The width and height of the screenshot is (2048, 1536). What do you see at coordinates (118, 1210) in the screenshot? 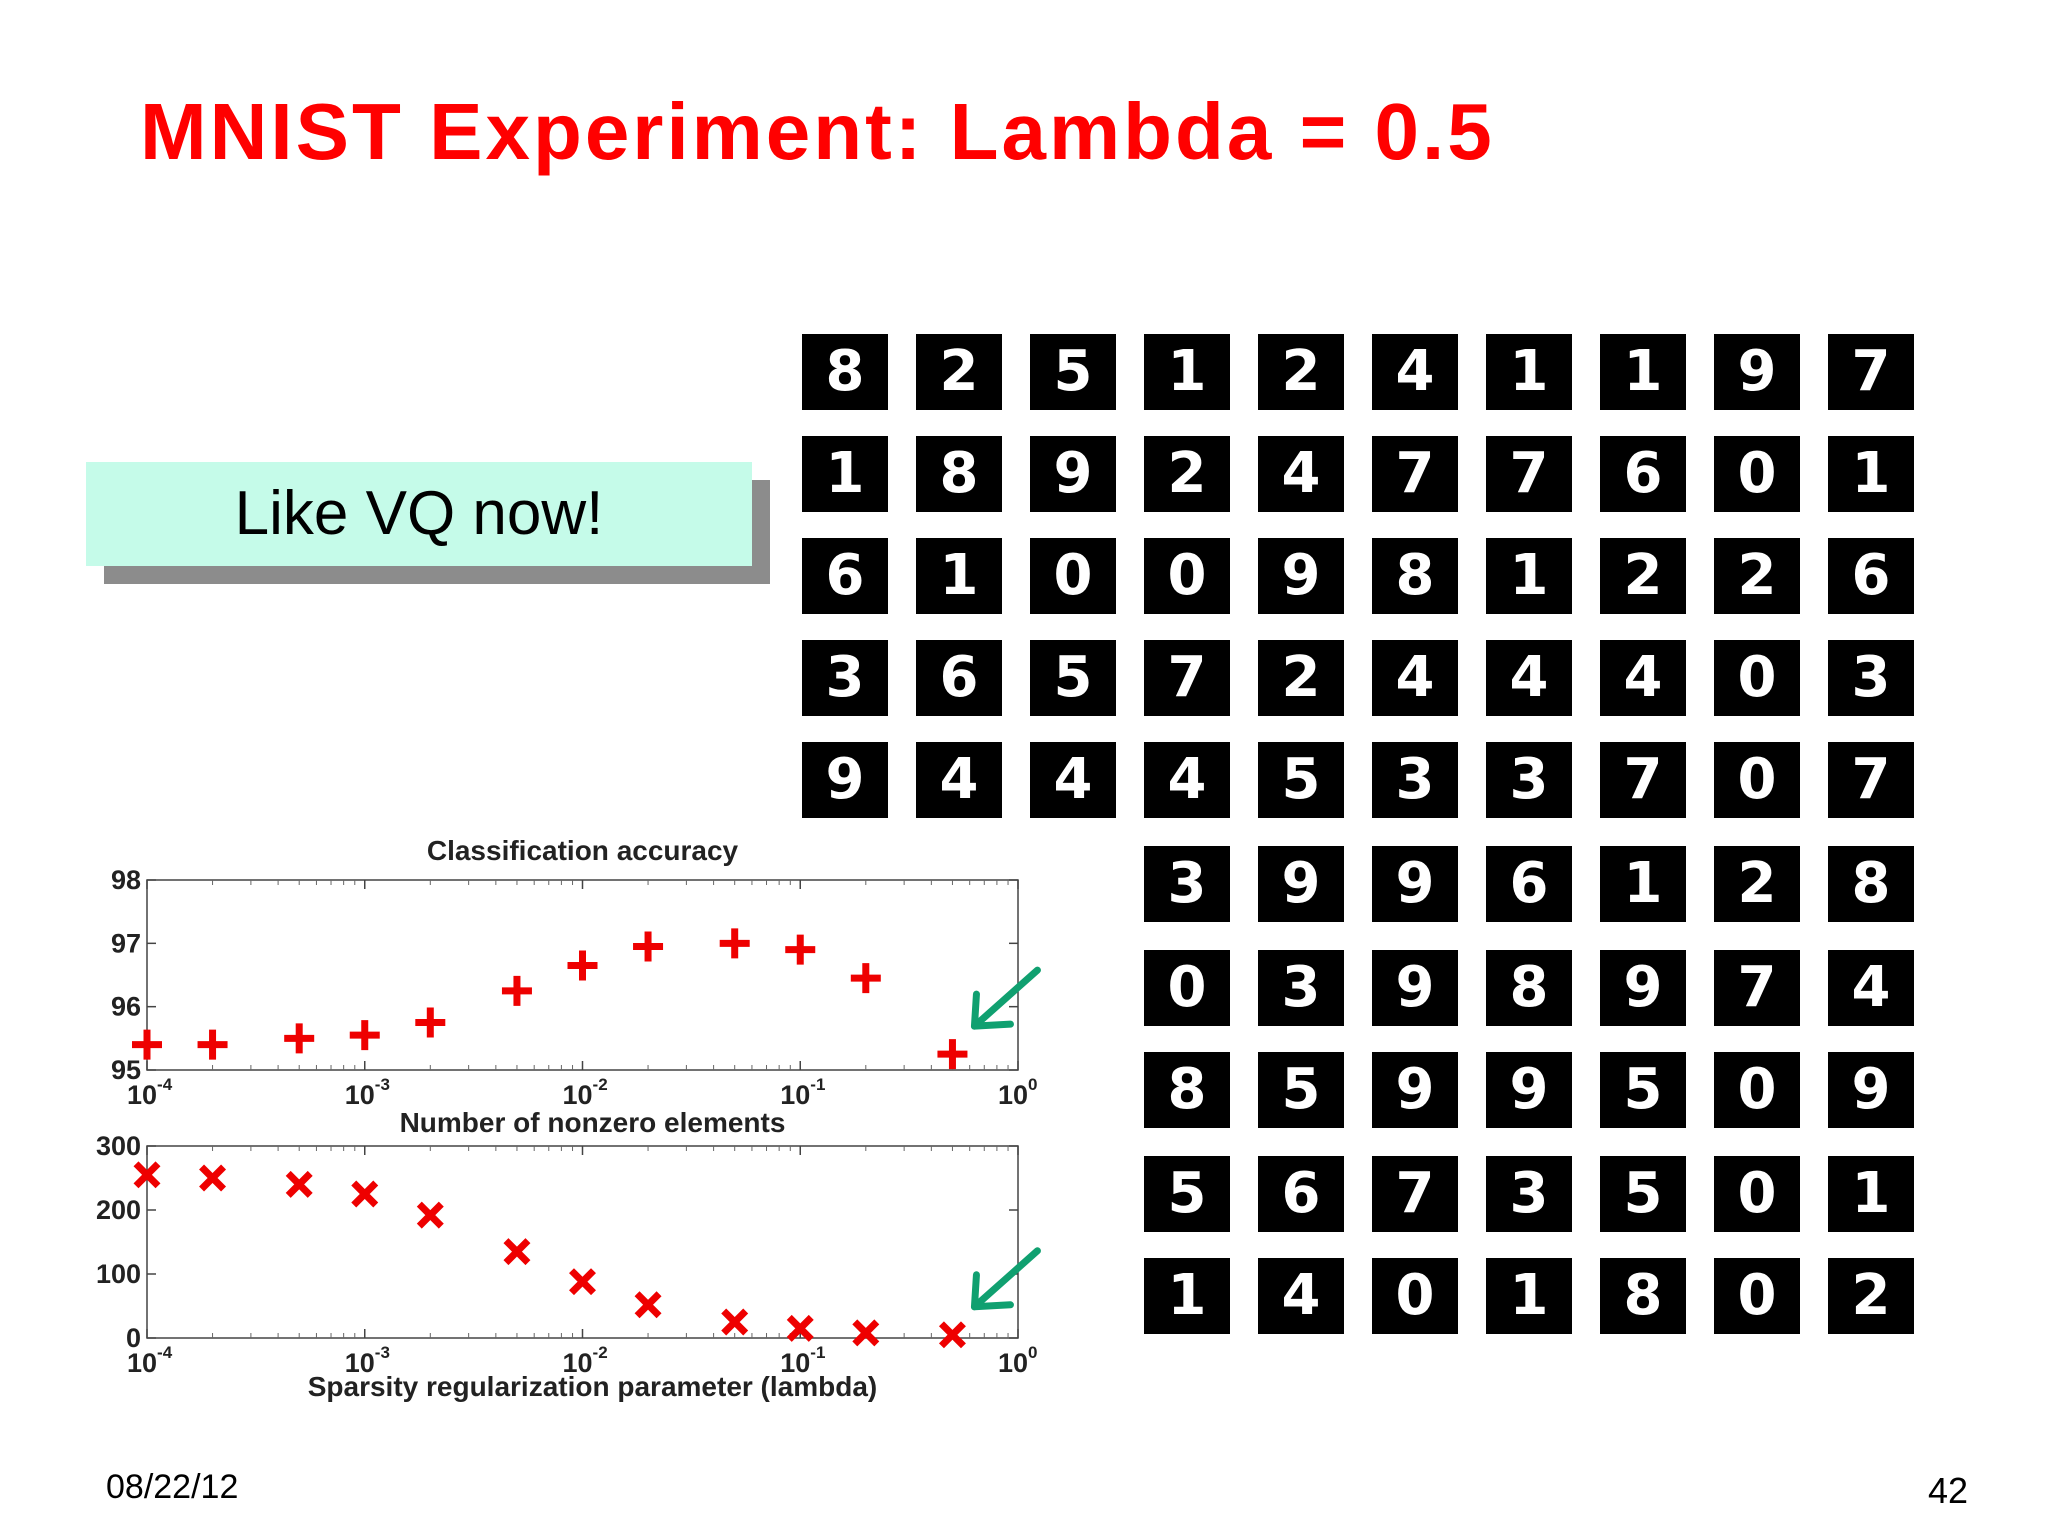
I see `y-tick-label: 200` at bounding box center [118, 1210].